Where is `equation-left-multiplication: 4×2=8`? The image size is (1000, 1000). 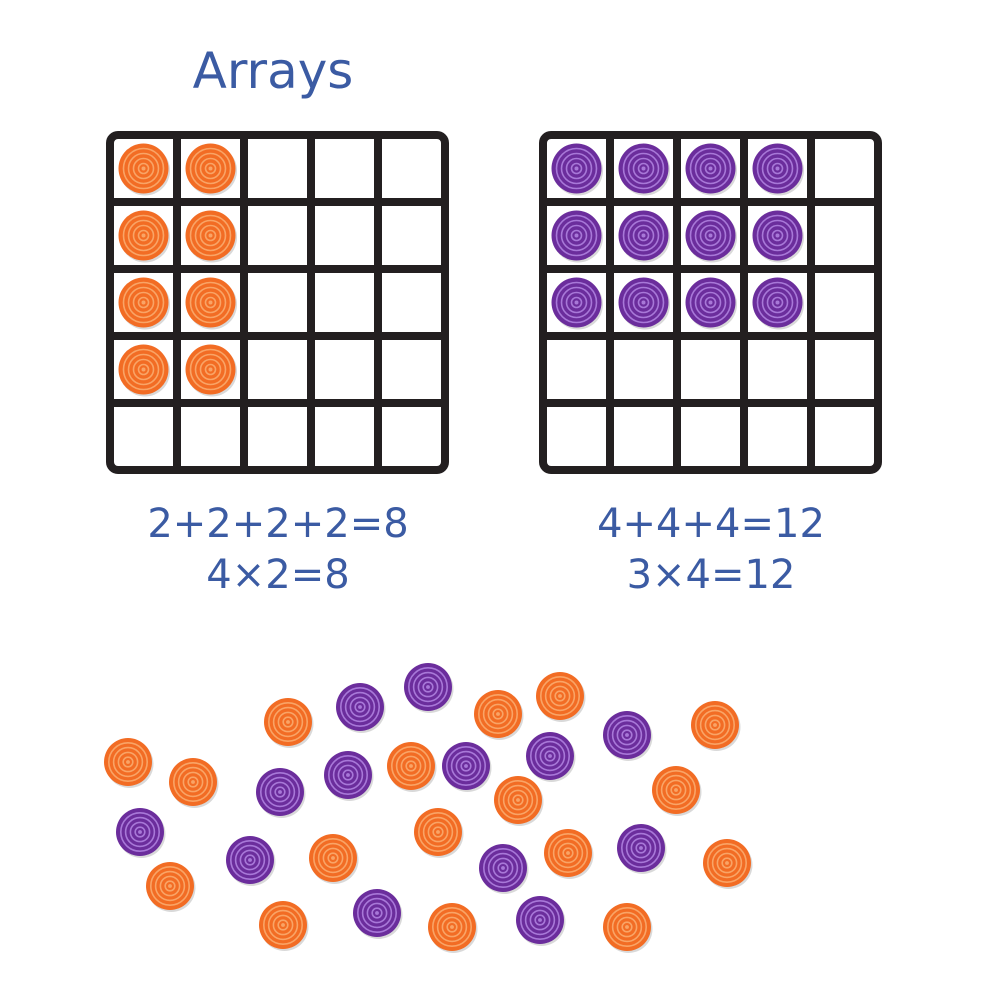
equation-left-multiplication: 4×2=8 is located at coordinates (277, 575).